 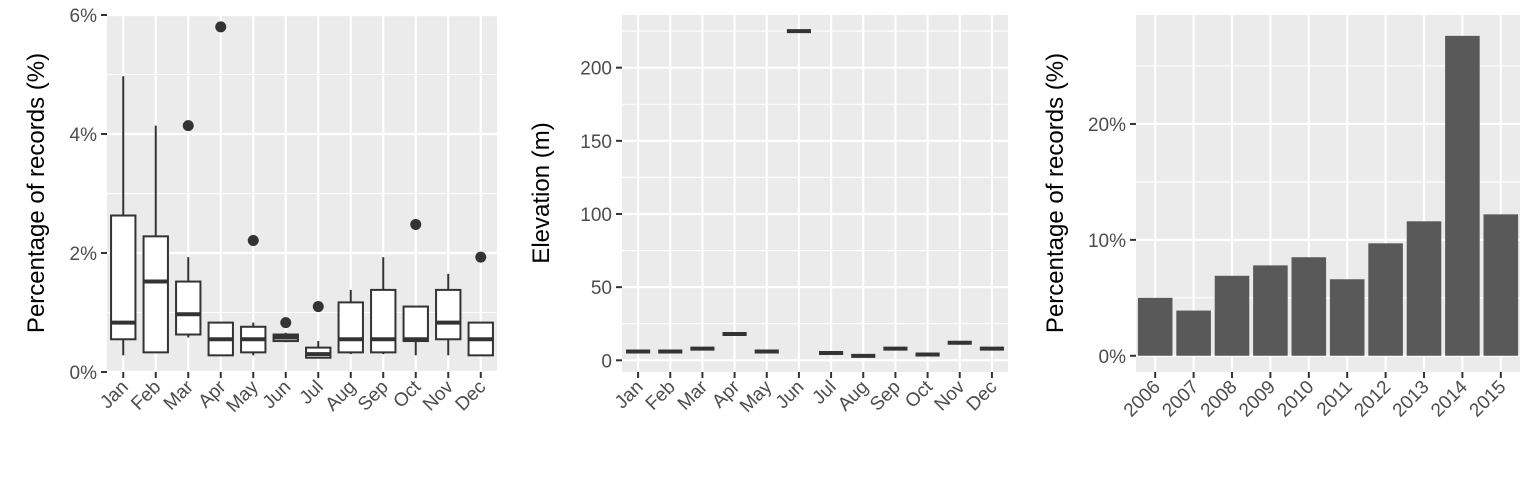 What do you see at coordinates (84, 135) in the screenshot?
I see `y-tick-label: 4%` at bounding box center [84, 135].